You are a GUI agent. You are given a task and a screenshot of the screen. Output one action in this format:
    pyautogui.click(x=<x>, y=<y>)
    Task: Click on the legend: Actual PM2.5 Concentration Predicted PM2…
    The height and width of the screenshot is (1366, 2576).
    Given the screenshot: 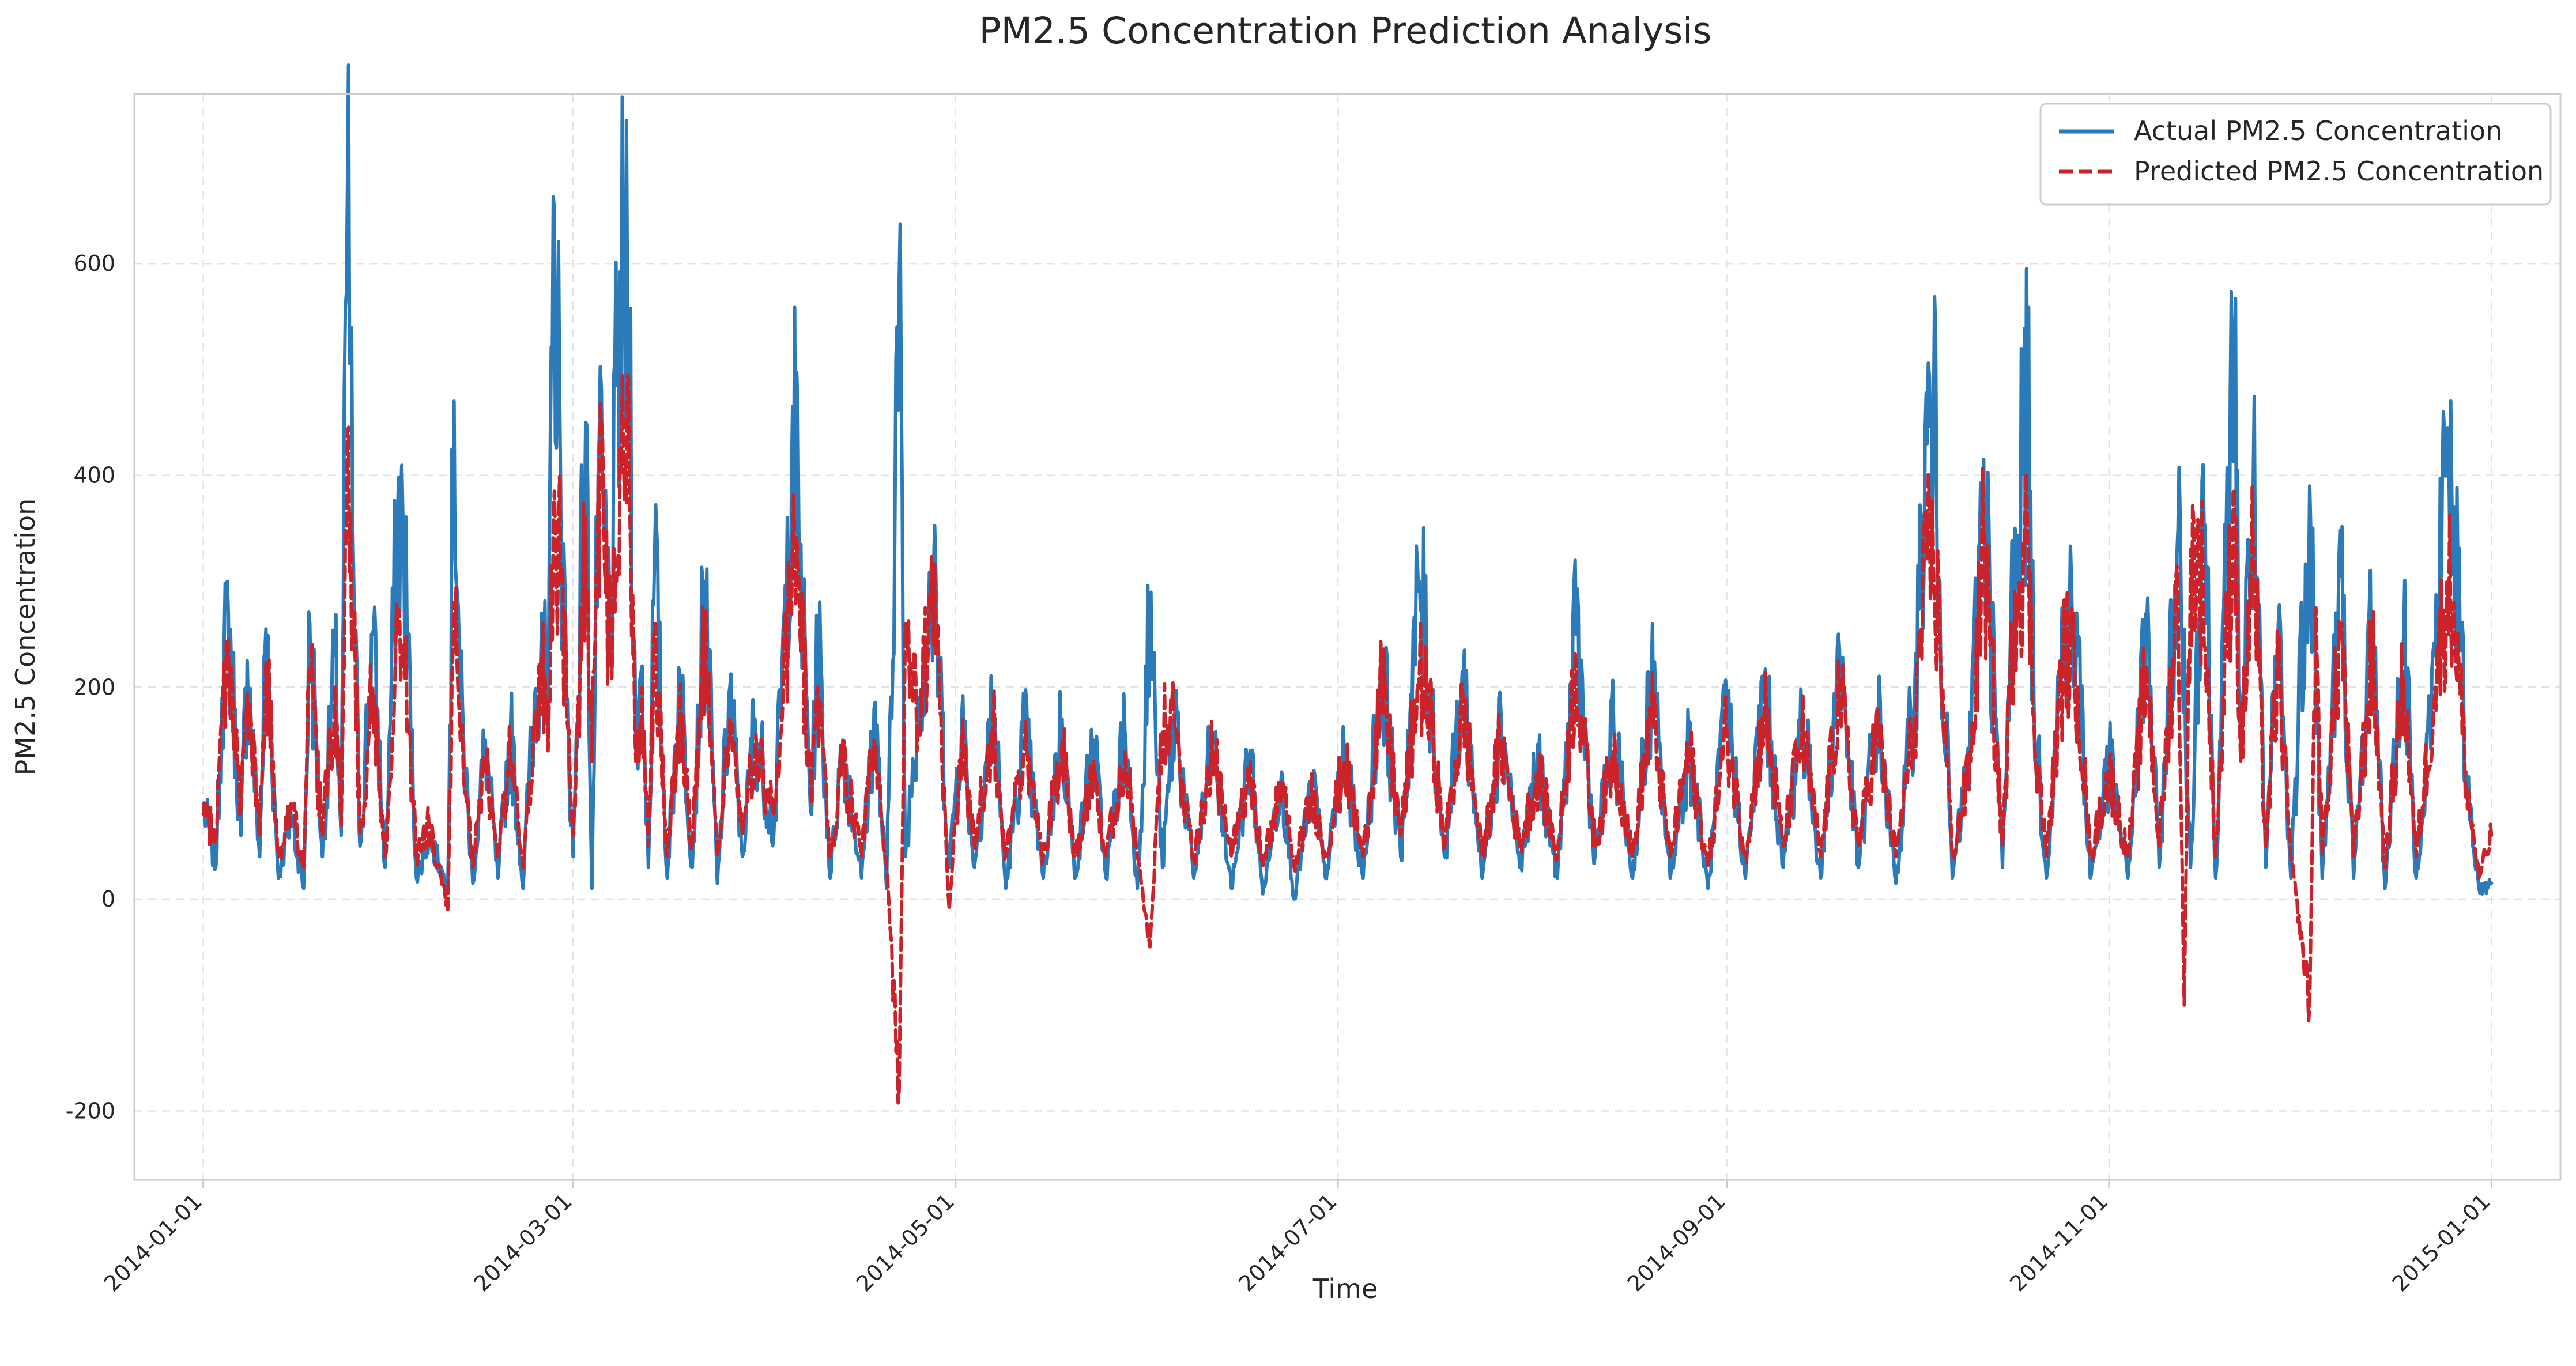 What is the action you would take?
    pyautogui.click(x=2295, y=154)
    